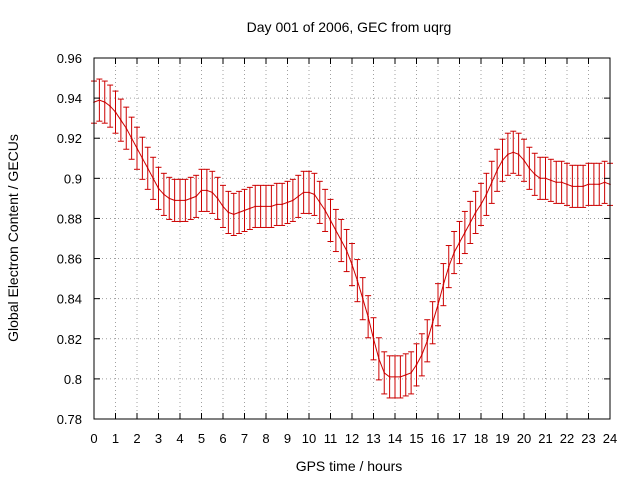  What do you see at coordinates (201, 438) in the screenshot?
I see `x-tick-label: 5` at bounding box center [201, 438].